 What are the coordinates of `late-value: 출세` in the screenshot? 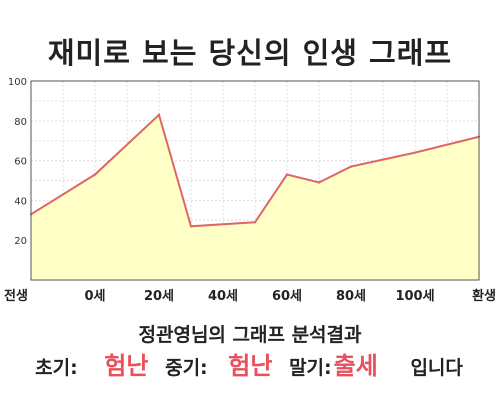 It's located at (355, 366).